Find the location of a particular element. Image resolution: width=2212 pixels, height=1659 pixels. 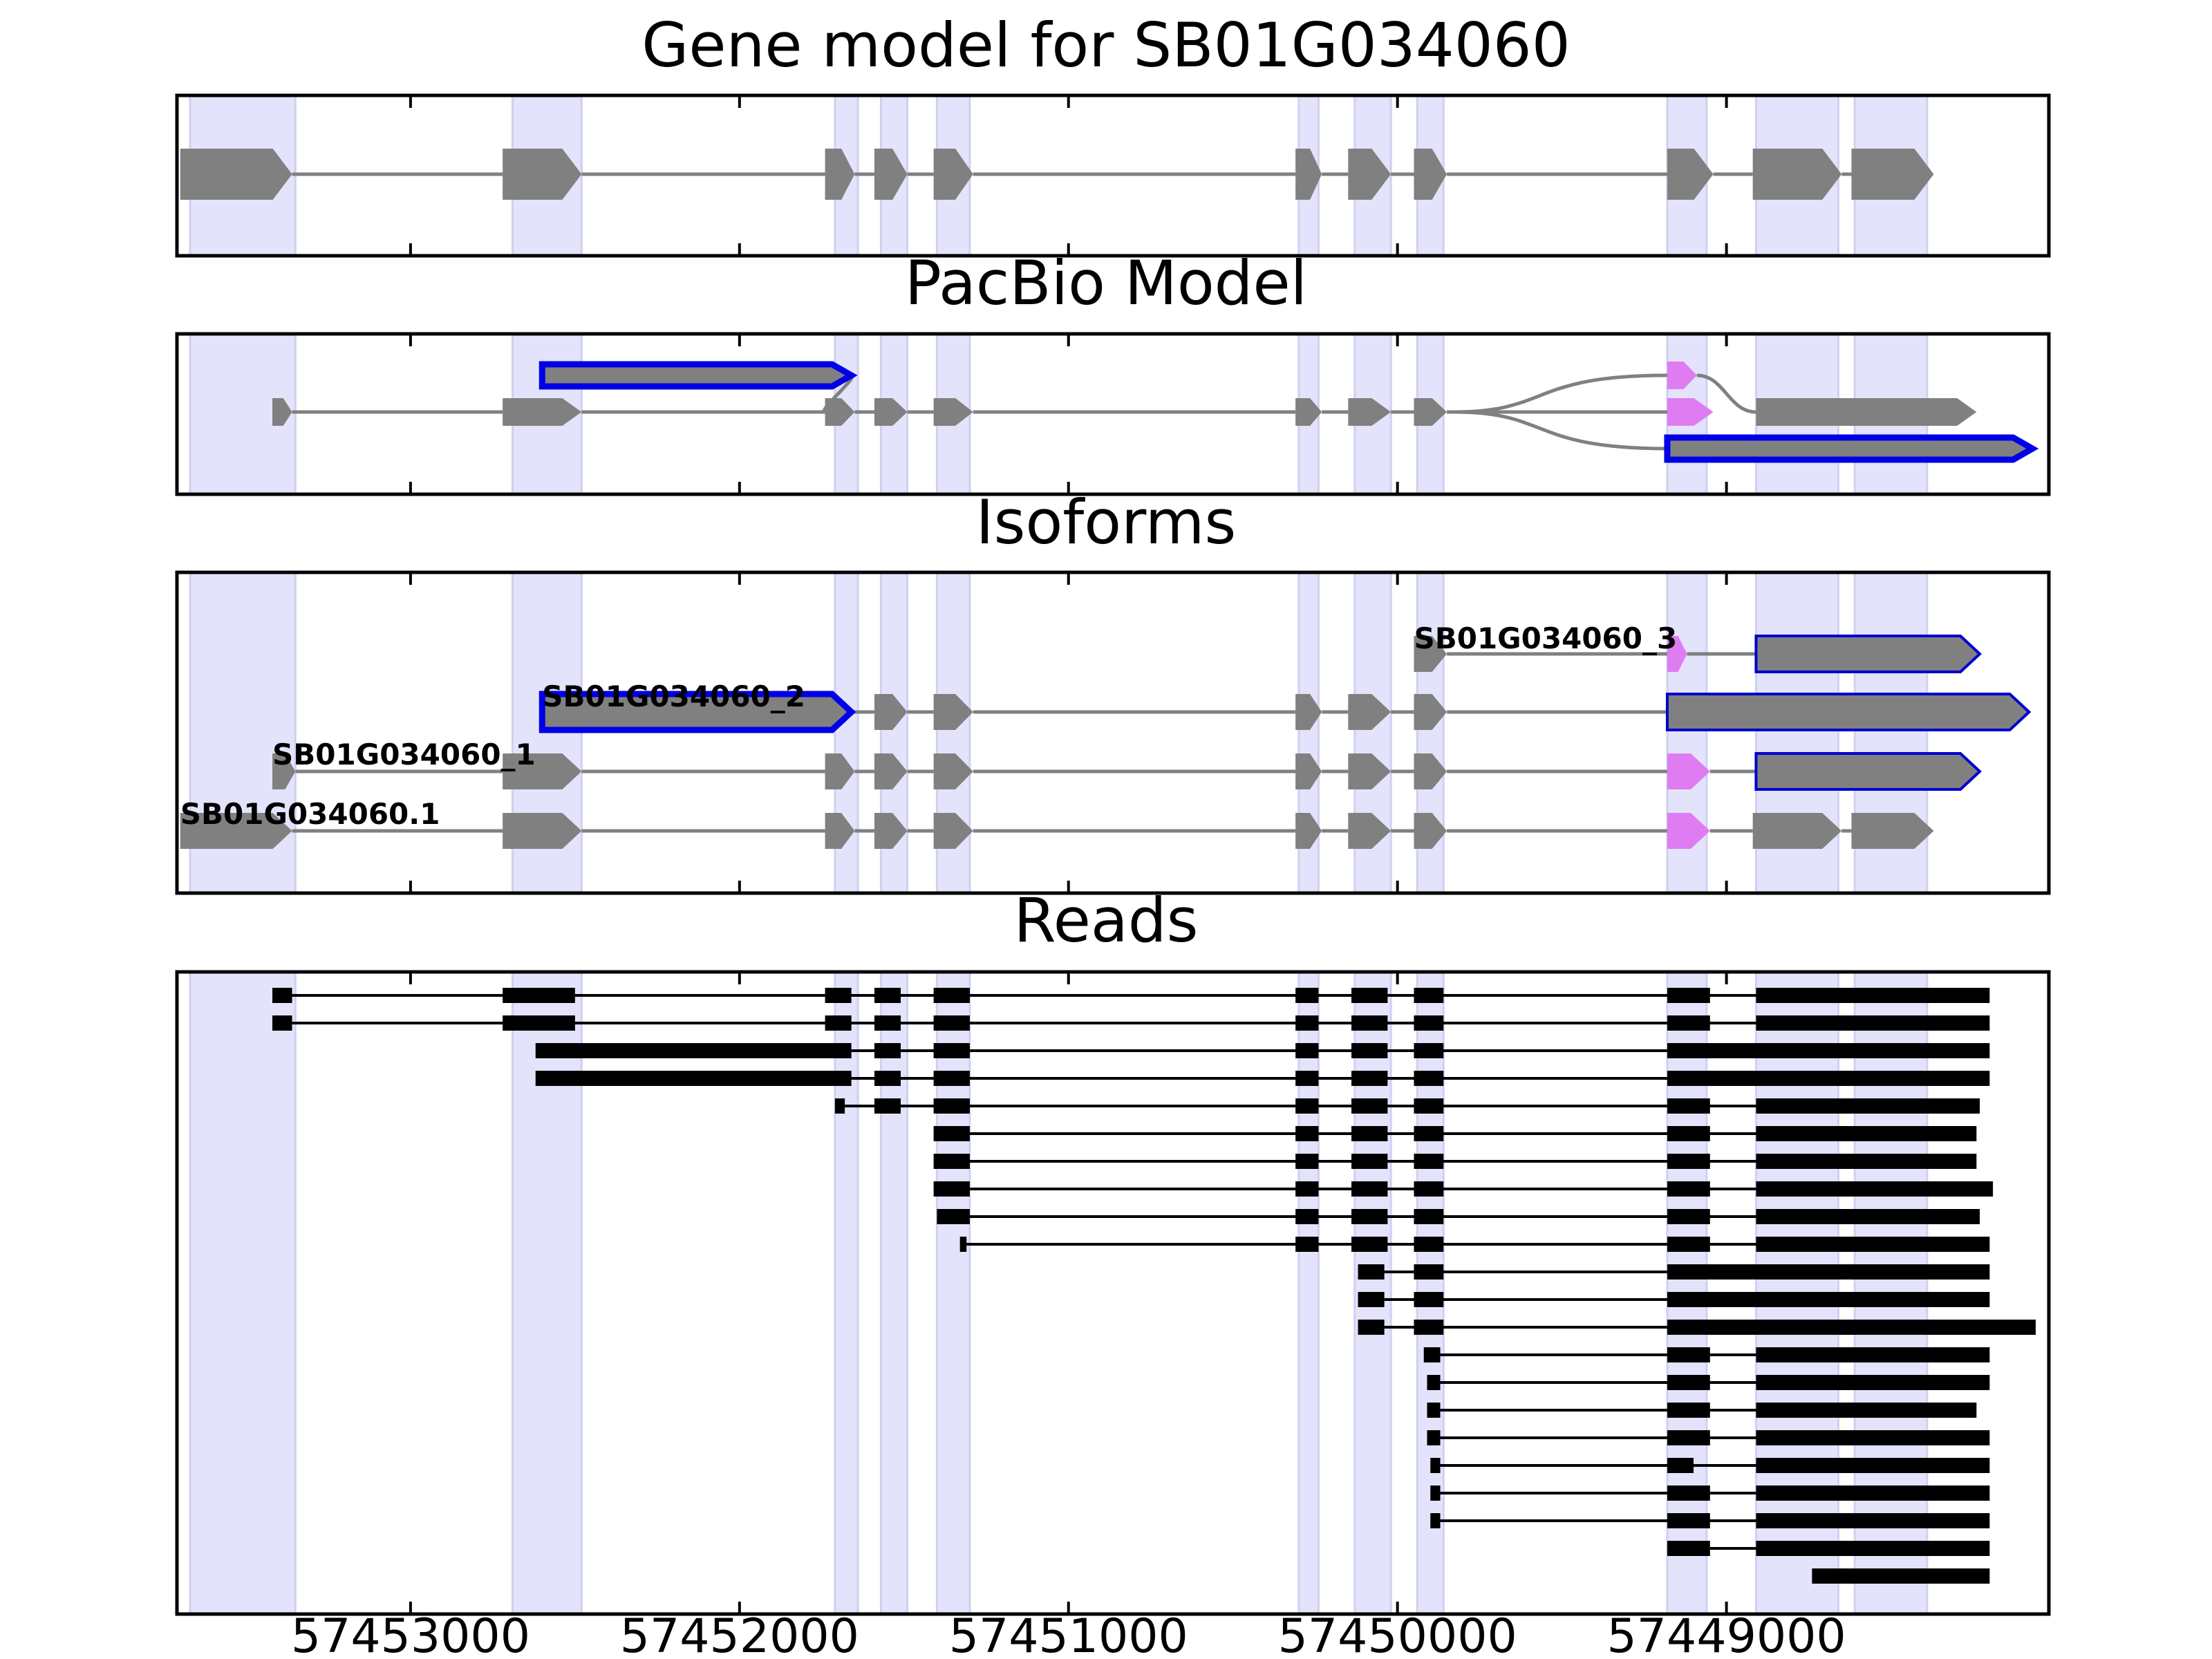

x-tick-label: 57451000 is located at coordinates (1068, 1634).